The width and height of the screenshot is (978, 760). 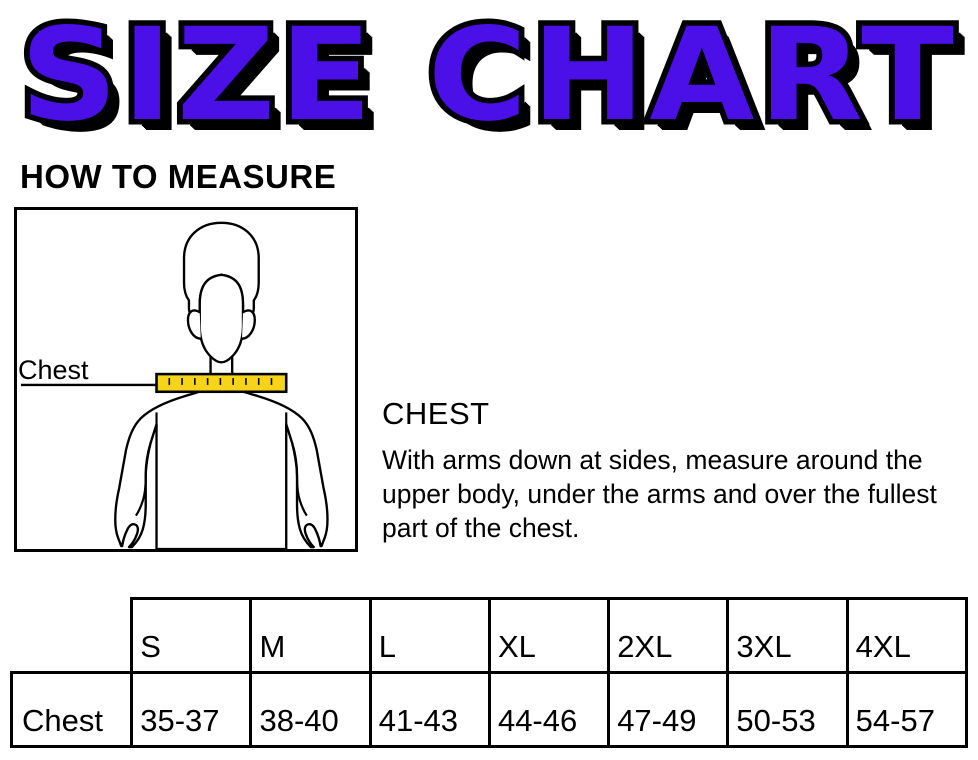 What do you see at coordinates (907, 635) in the screenshot?
I see `table-header-4xl: 4XL` at bounding box center [907, 635].